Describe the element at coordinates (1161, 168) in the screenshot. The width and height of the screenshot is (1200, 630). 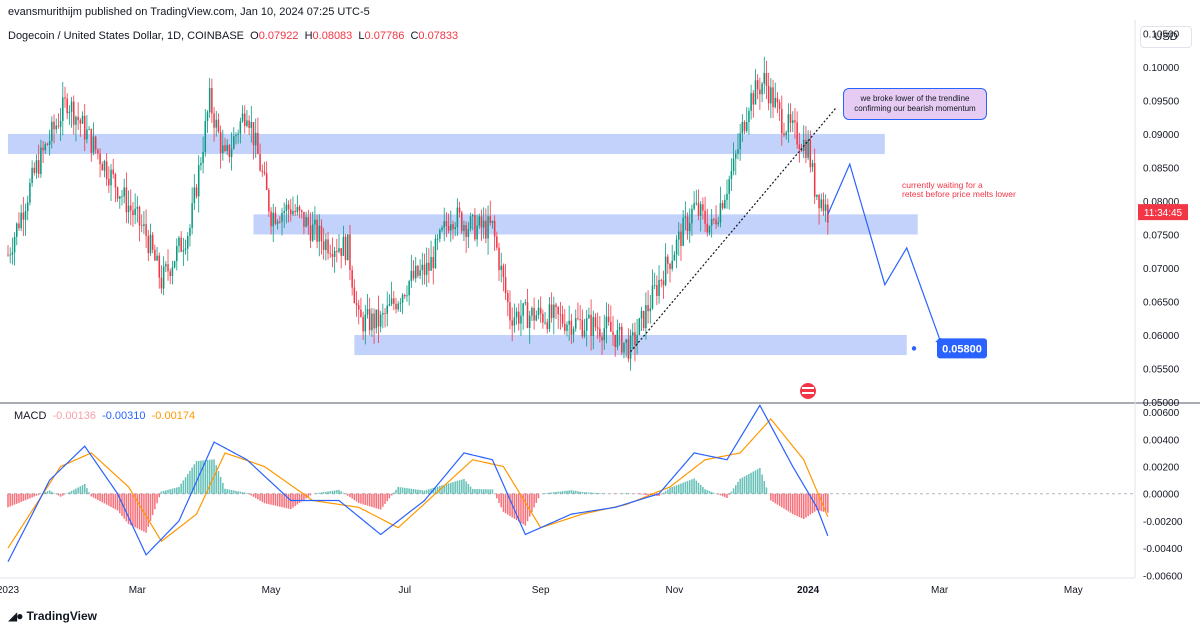
I see `price-tick-label: 0.08500` at that location.